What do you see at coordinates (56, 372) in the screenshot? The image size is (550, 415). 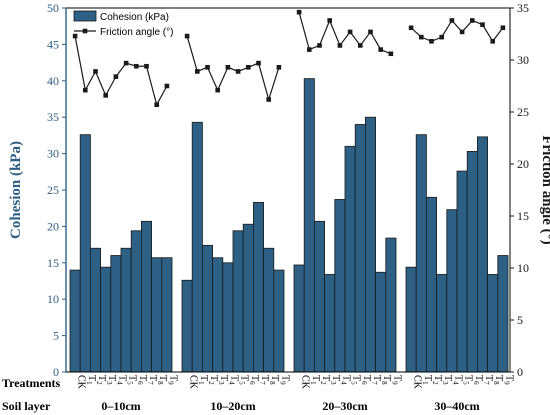 I see `left-tick-label-0: 0` at bounding box center [56, 372].